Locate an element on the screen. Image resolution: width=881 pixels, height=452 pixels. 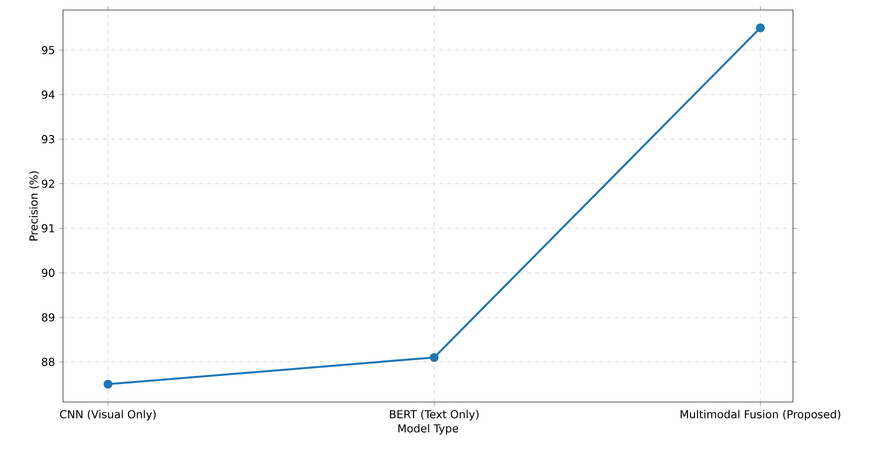
y-tick-label: 93 is located at coordinates (48, 139).